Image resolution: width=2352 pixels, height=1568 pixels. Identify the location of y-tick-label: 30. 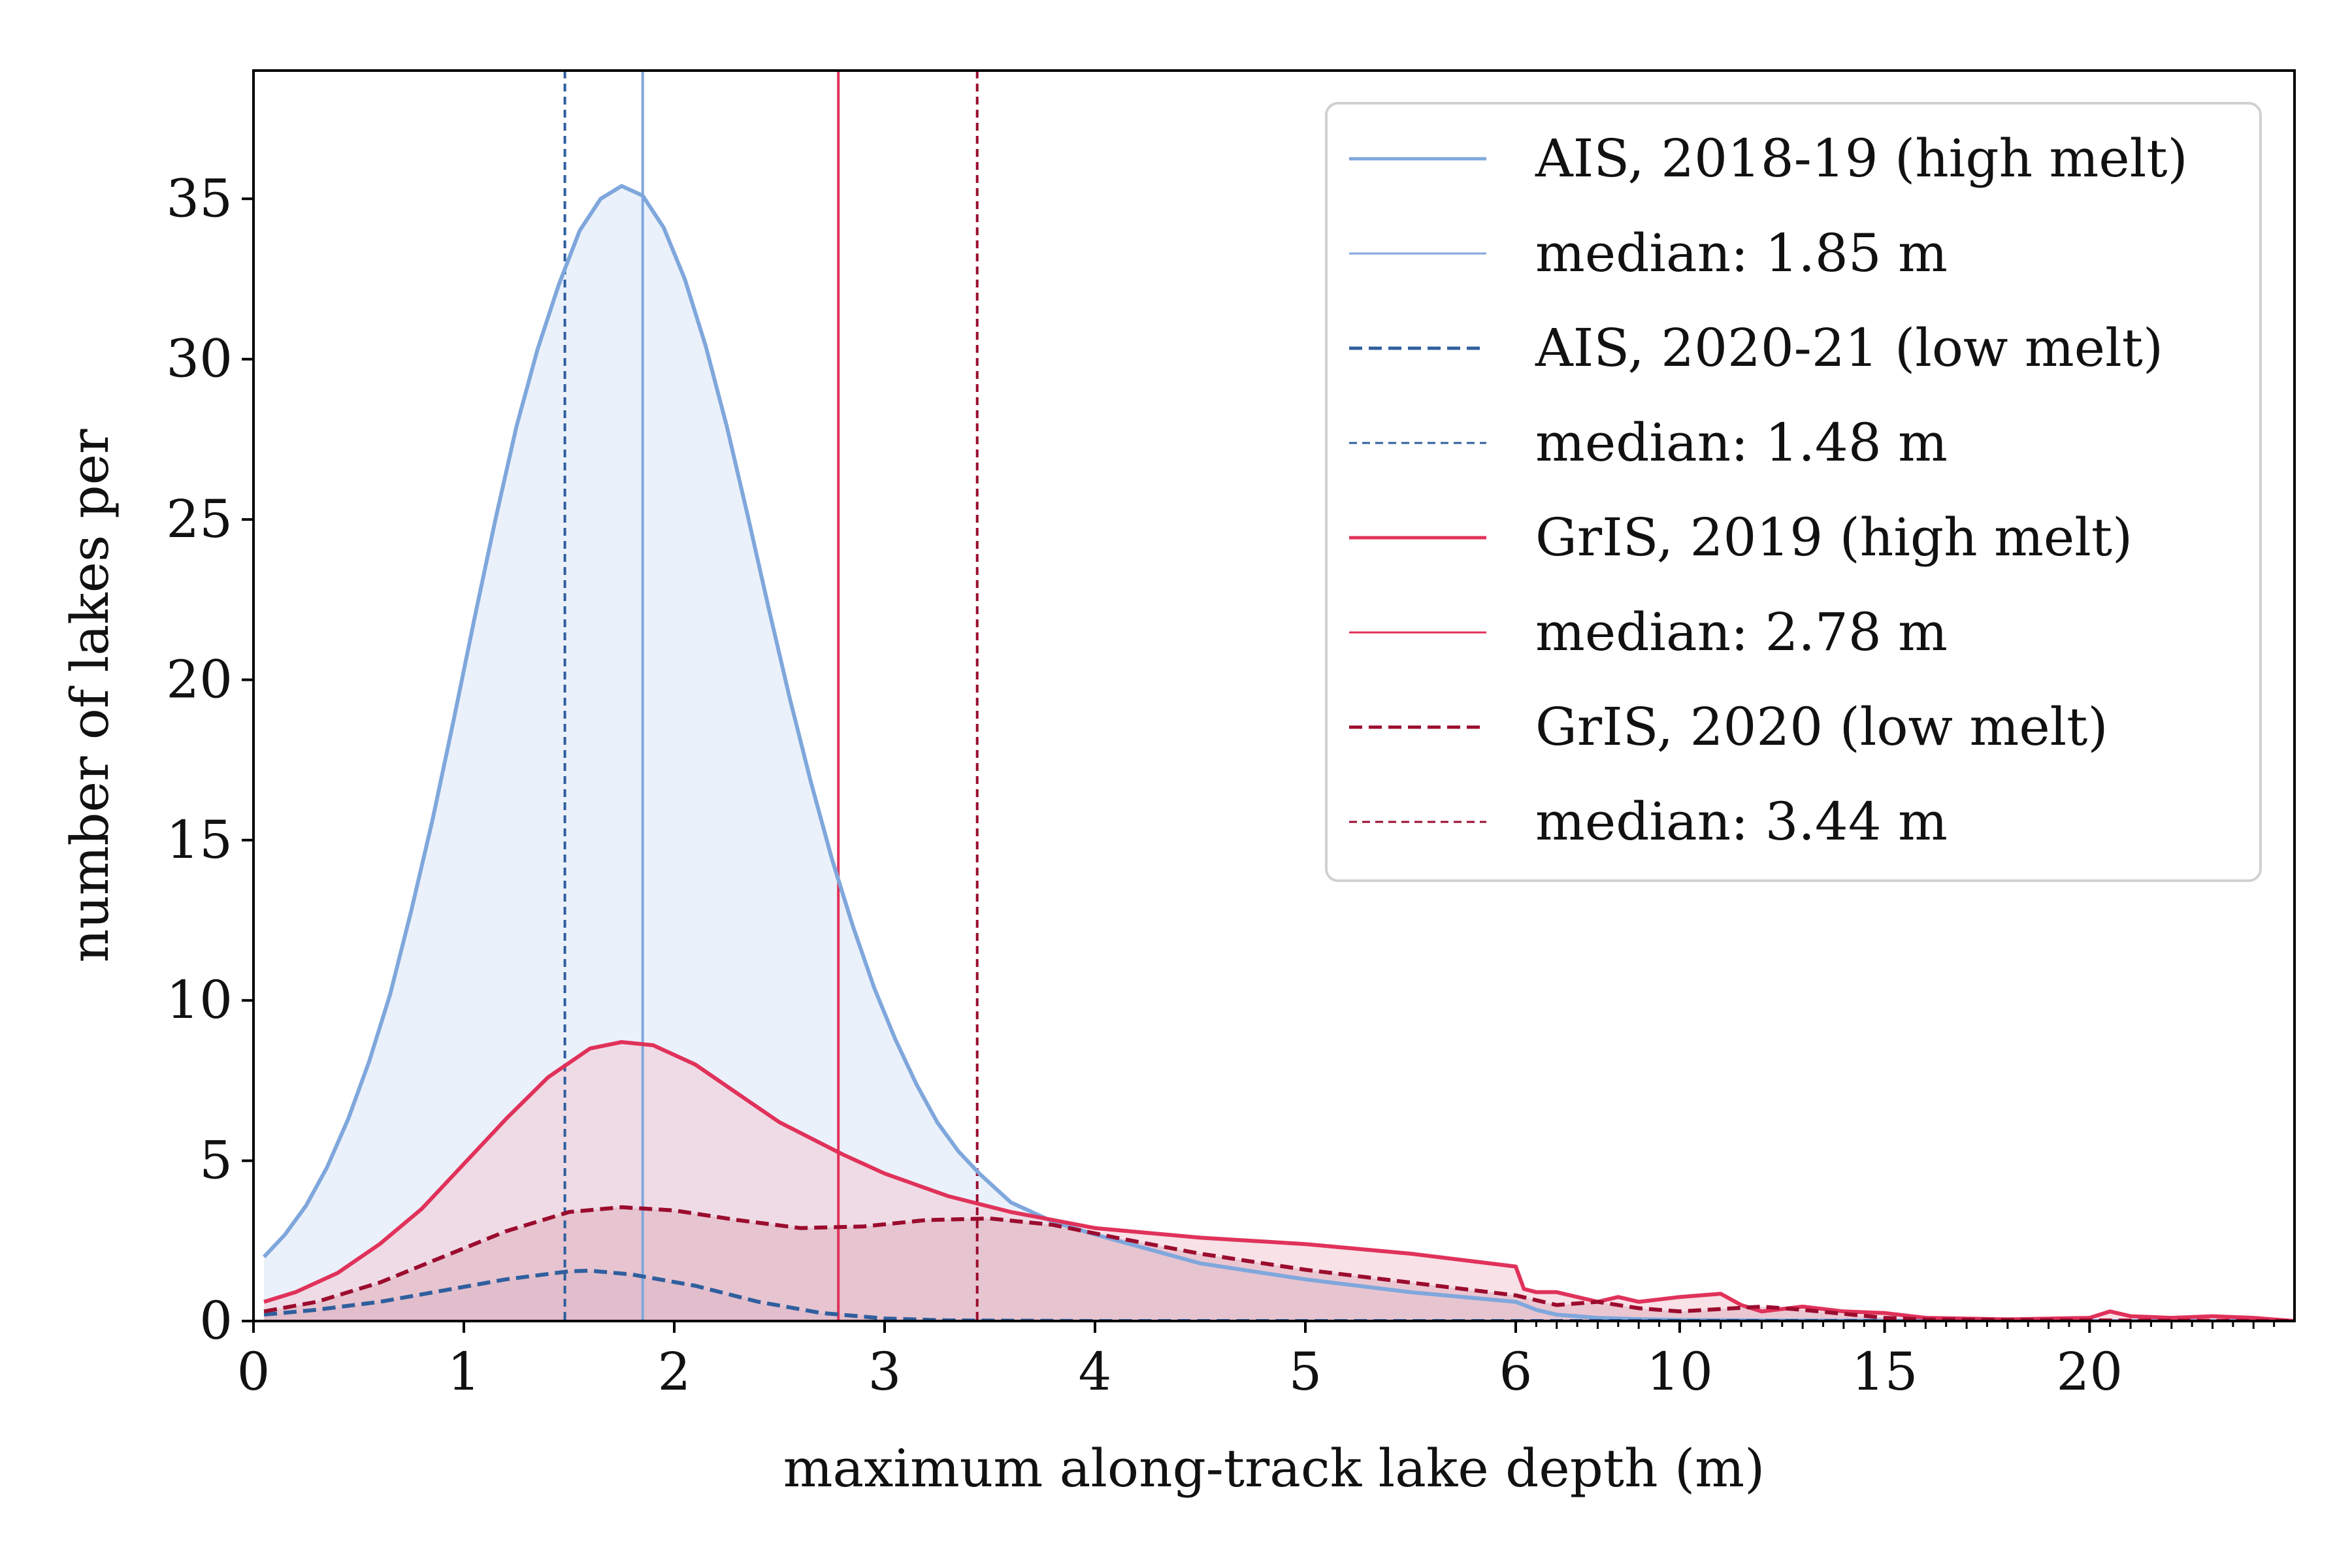
(199, 359).